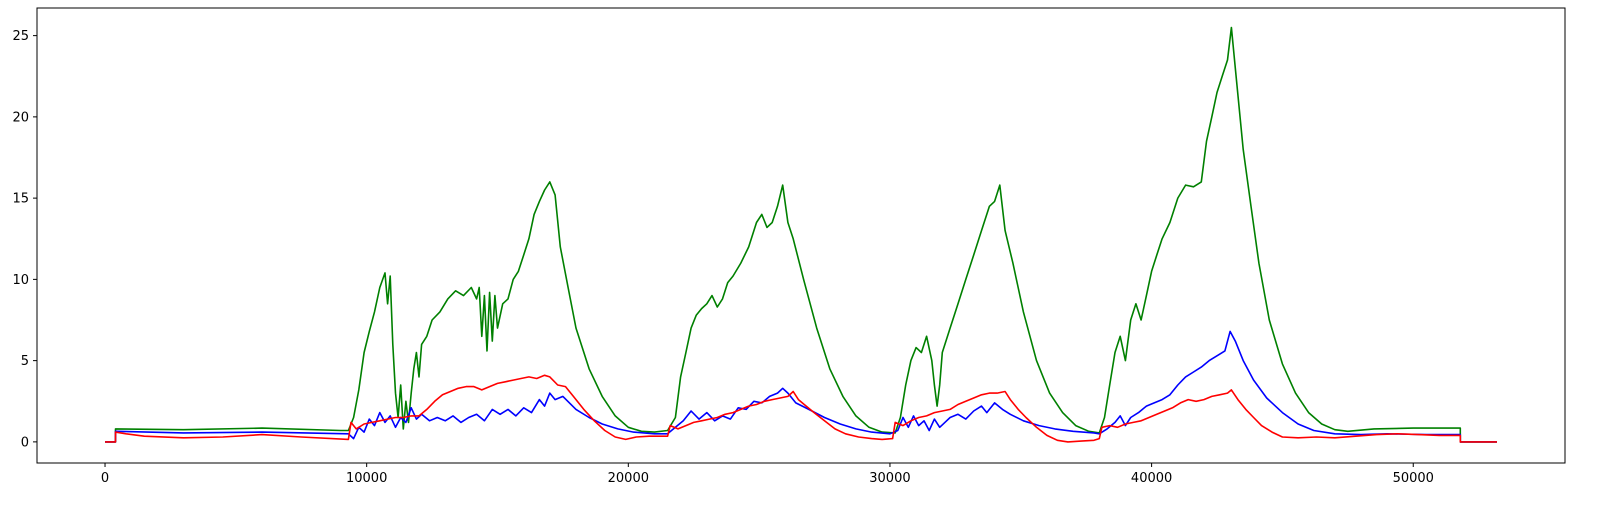 This screenshot has height=510, width=1597. What do you see at coordinates (24, 239) in the screenshot?
I see `y-axis: 0 5 10 15 20 25` at bounding box center [24, 239].